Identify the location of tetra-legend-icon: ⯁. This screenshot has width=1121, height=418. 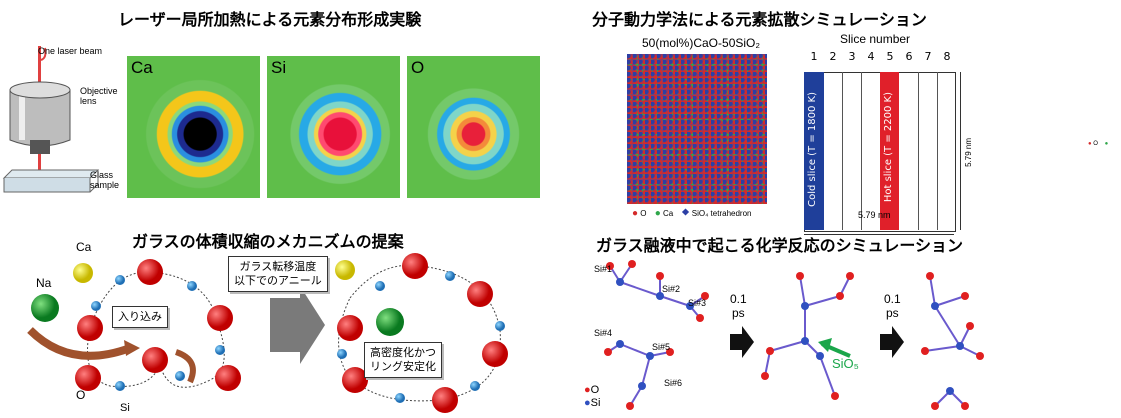
(685, 213).